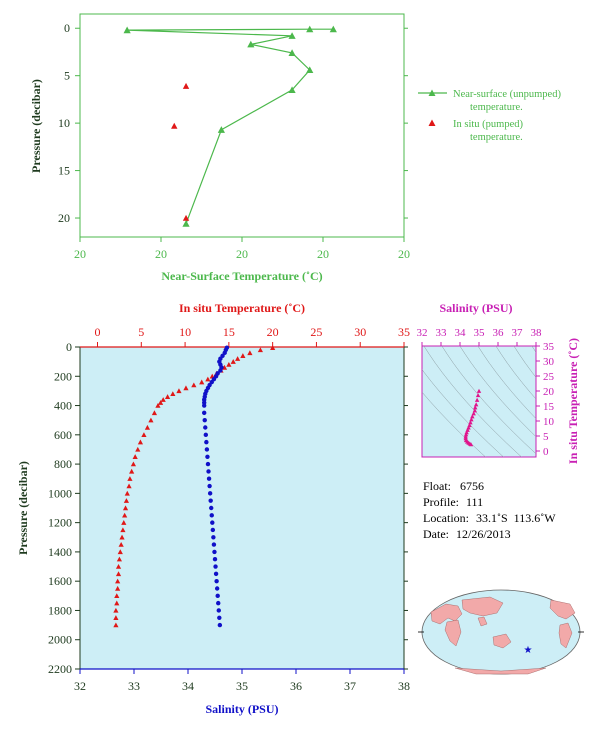  Describe the element at coordinates (442, 333) in the screenshot. I see `ts-salinity-tick-label: 33` at that location.